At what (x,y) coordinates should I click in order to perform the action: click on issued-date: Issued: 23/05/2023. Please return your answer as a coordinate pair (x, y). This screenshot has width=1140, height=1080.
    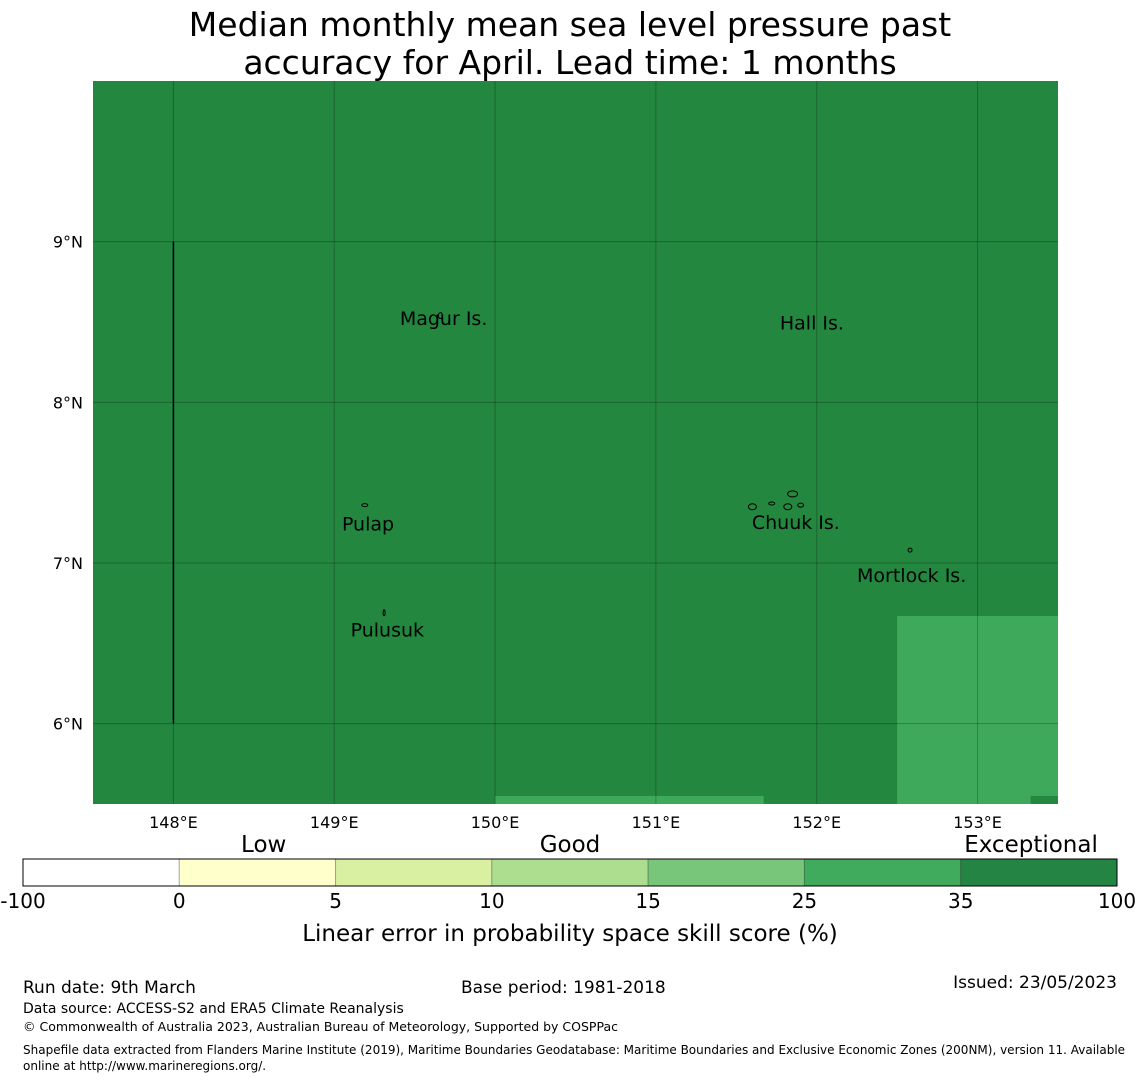
    Looking at the image, I should click on (1035, 983).